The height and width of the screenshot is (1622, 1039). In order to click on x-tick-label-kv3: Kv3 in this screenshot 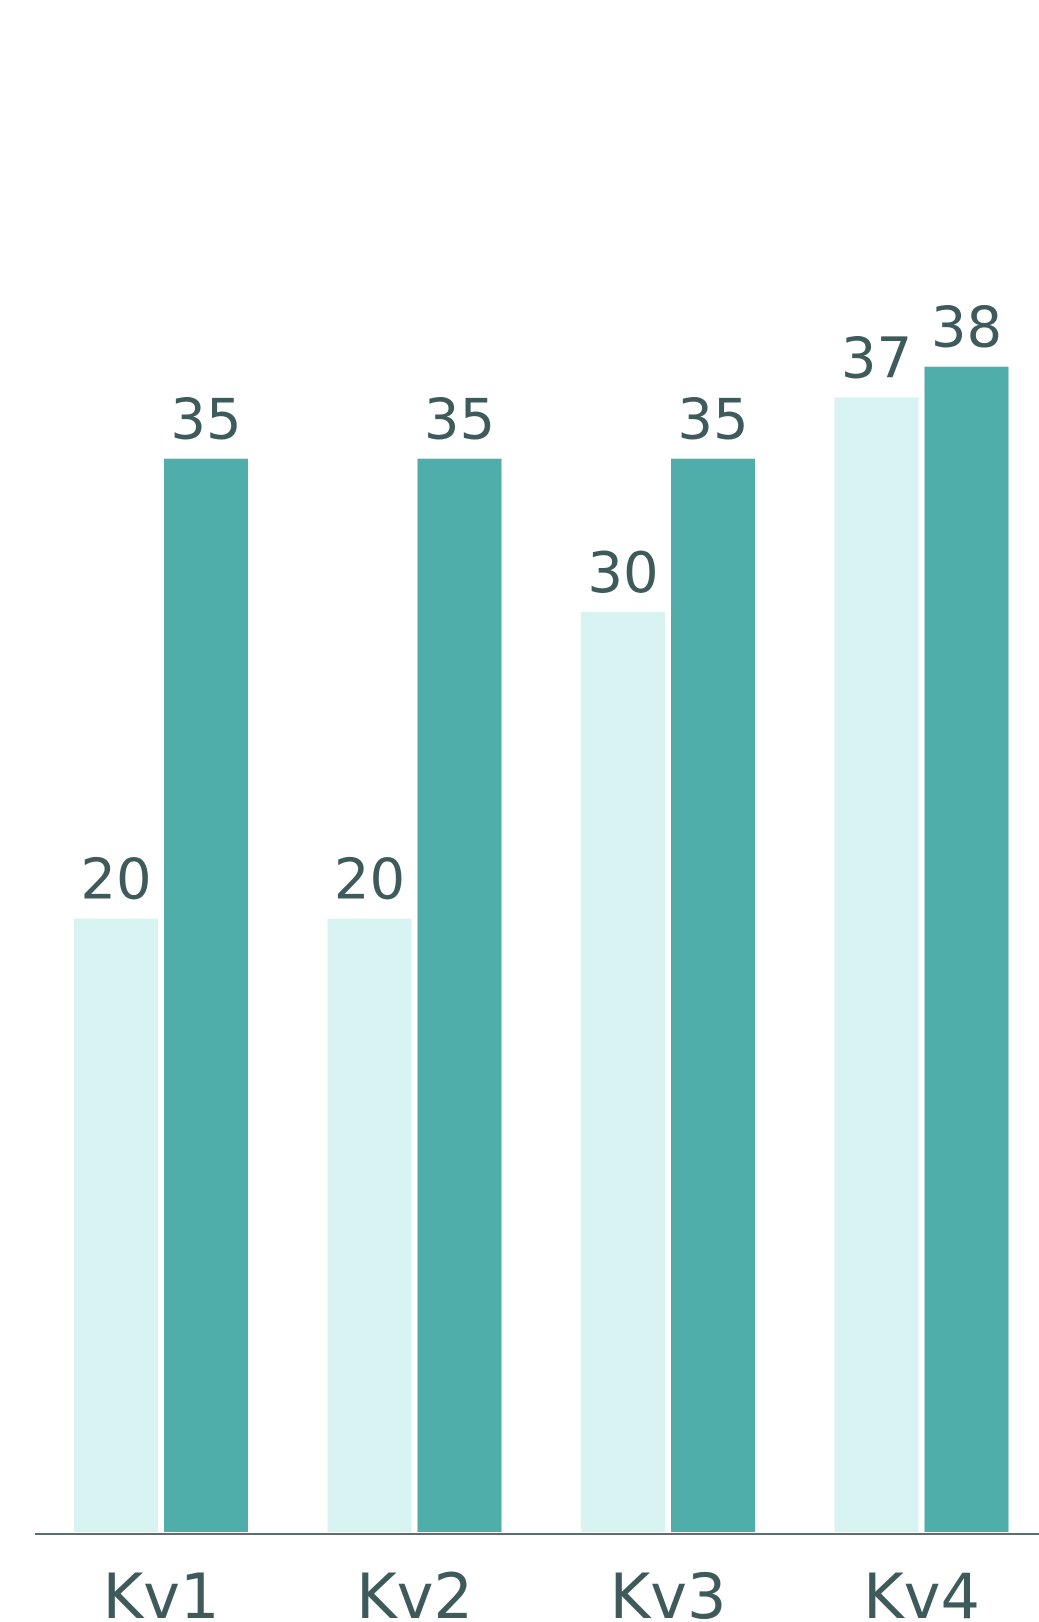, I will do `click(668, 1591)`.